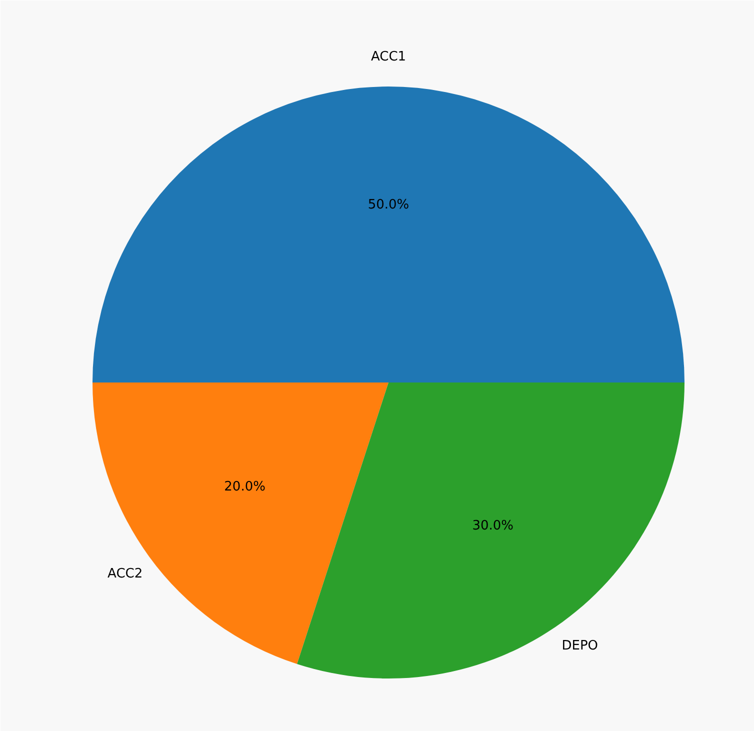 The image size is (754, 731). I want to click on slice-label: ACC2, so click(125, 574).